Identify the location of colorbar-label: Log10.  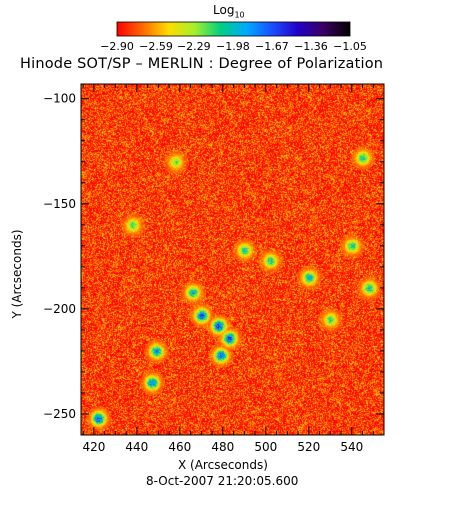
(229, 11).